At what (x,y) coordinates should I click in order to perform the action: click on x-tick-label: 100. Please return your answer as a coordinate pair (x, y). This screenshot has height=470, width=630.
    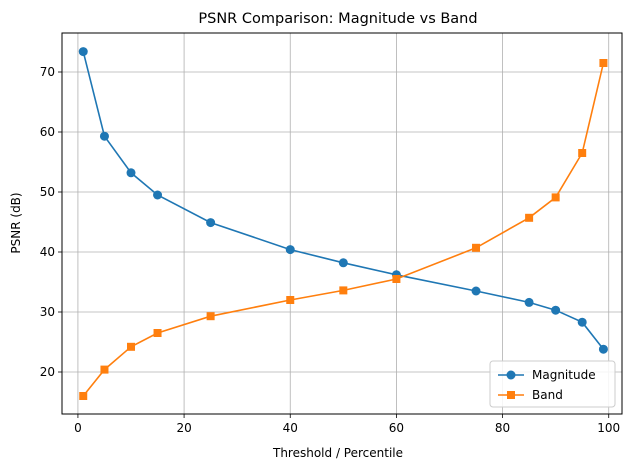
    Looking at the image, I should click on (608, 428).